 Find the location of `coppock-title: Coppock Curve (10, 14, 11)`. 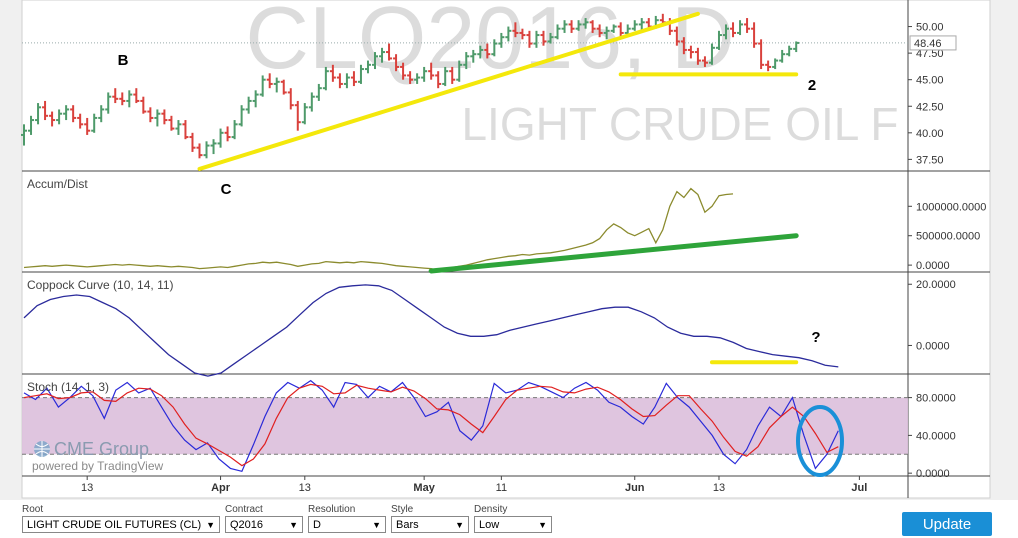

coppock-title: Coppock Curve (10, 14, 11) is located at coordinates (100, 285).